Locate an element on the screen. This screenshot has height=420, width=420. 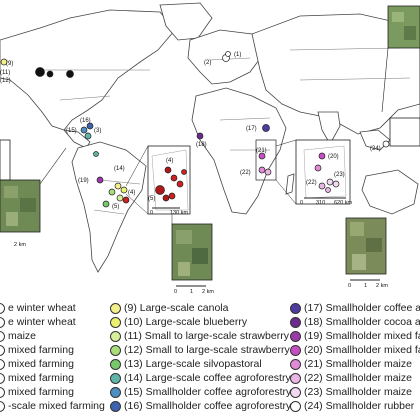
site-label-5b: (5) is located at coordinates (151, 199).